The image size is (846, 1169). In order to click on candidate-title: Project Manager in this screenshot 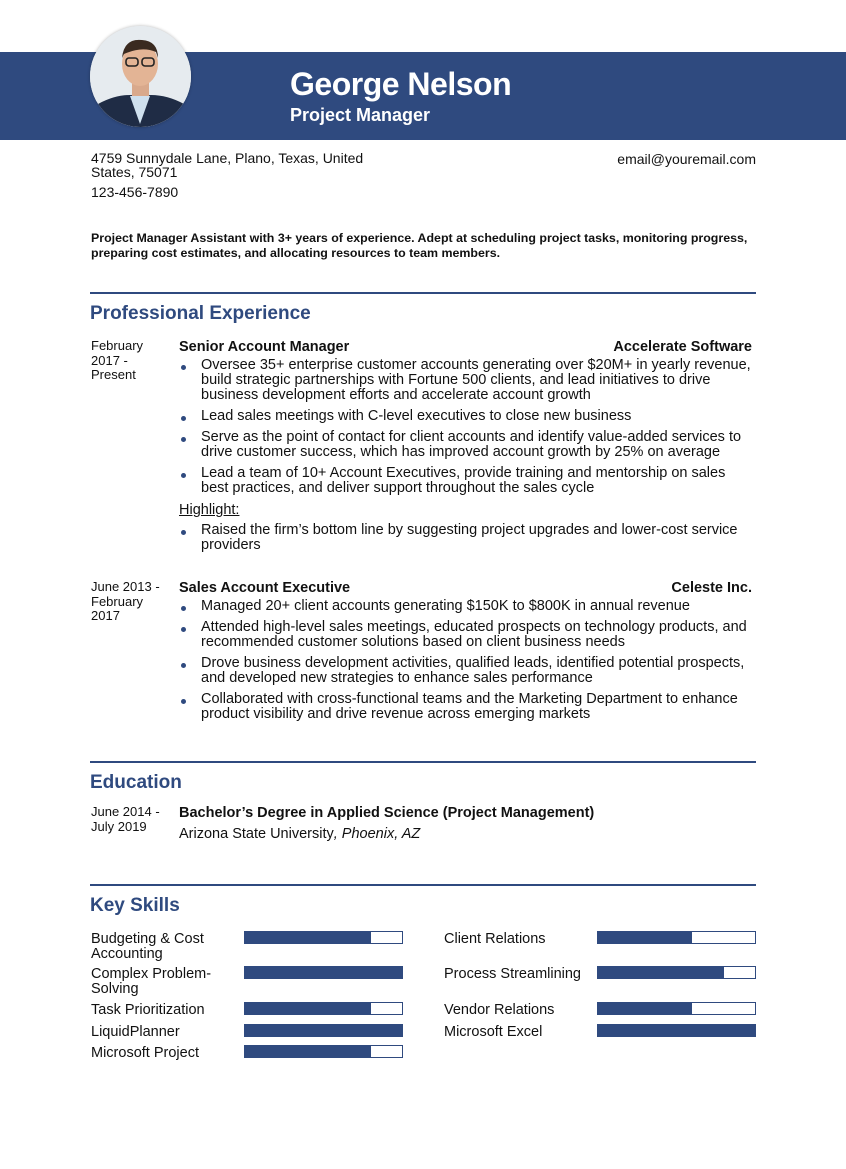, I will do `click(360, 115)`.